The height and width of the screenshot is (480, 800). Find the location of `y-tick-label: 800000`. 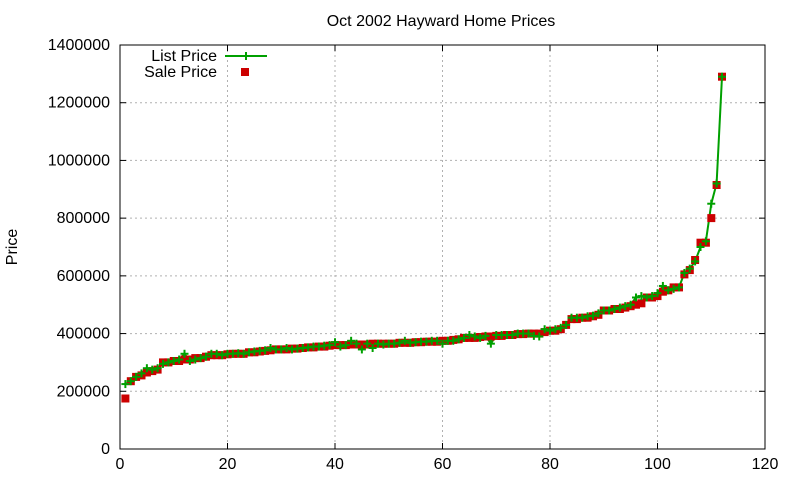

y-tick-label: 800000 is located at coordinates (83, 218).